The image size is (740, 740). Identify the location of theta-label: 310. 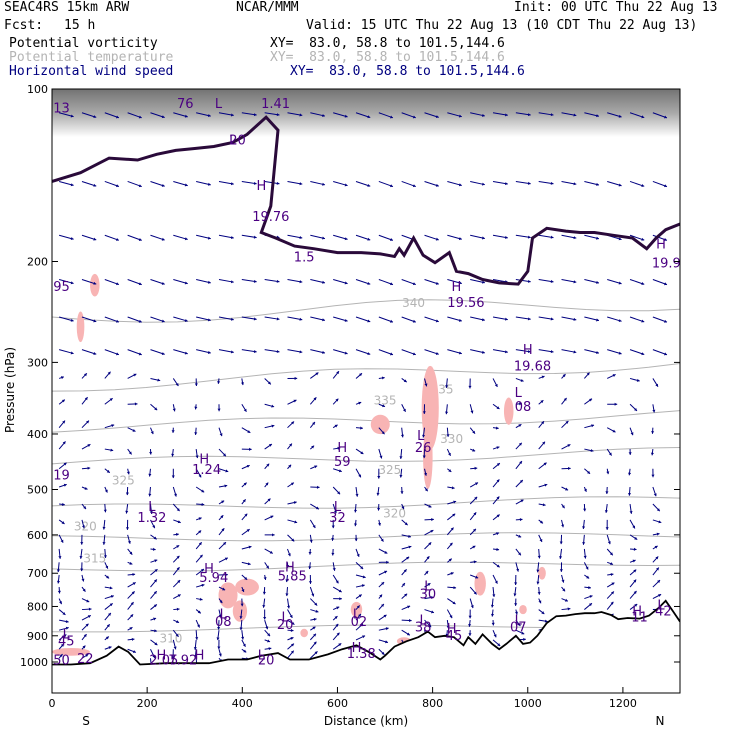
(170, 639).